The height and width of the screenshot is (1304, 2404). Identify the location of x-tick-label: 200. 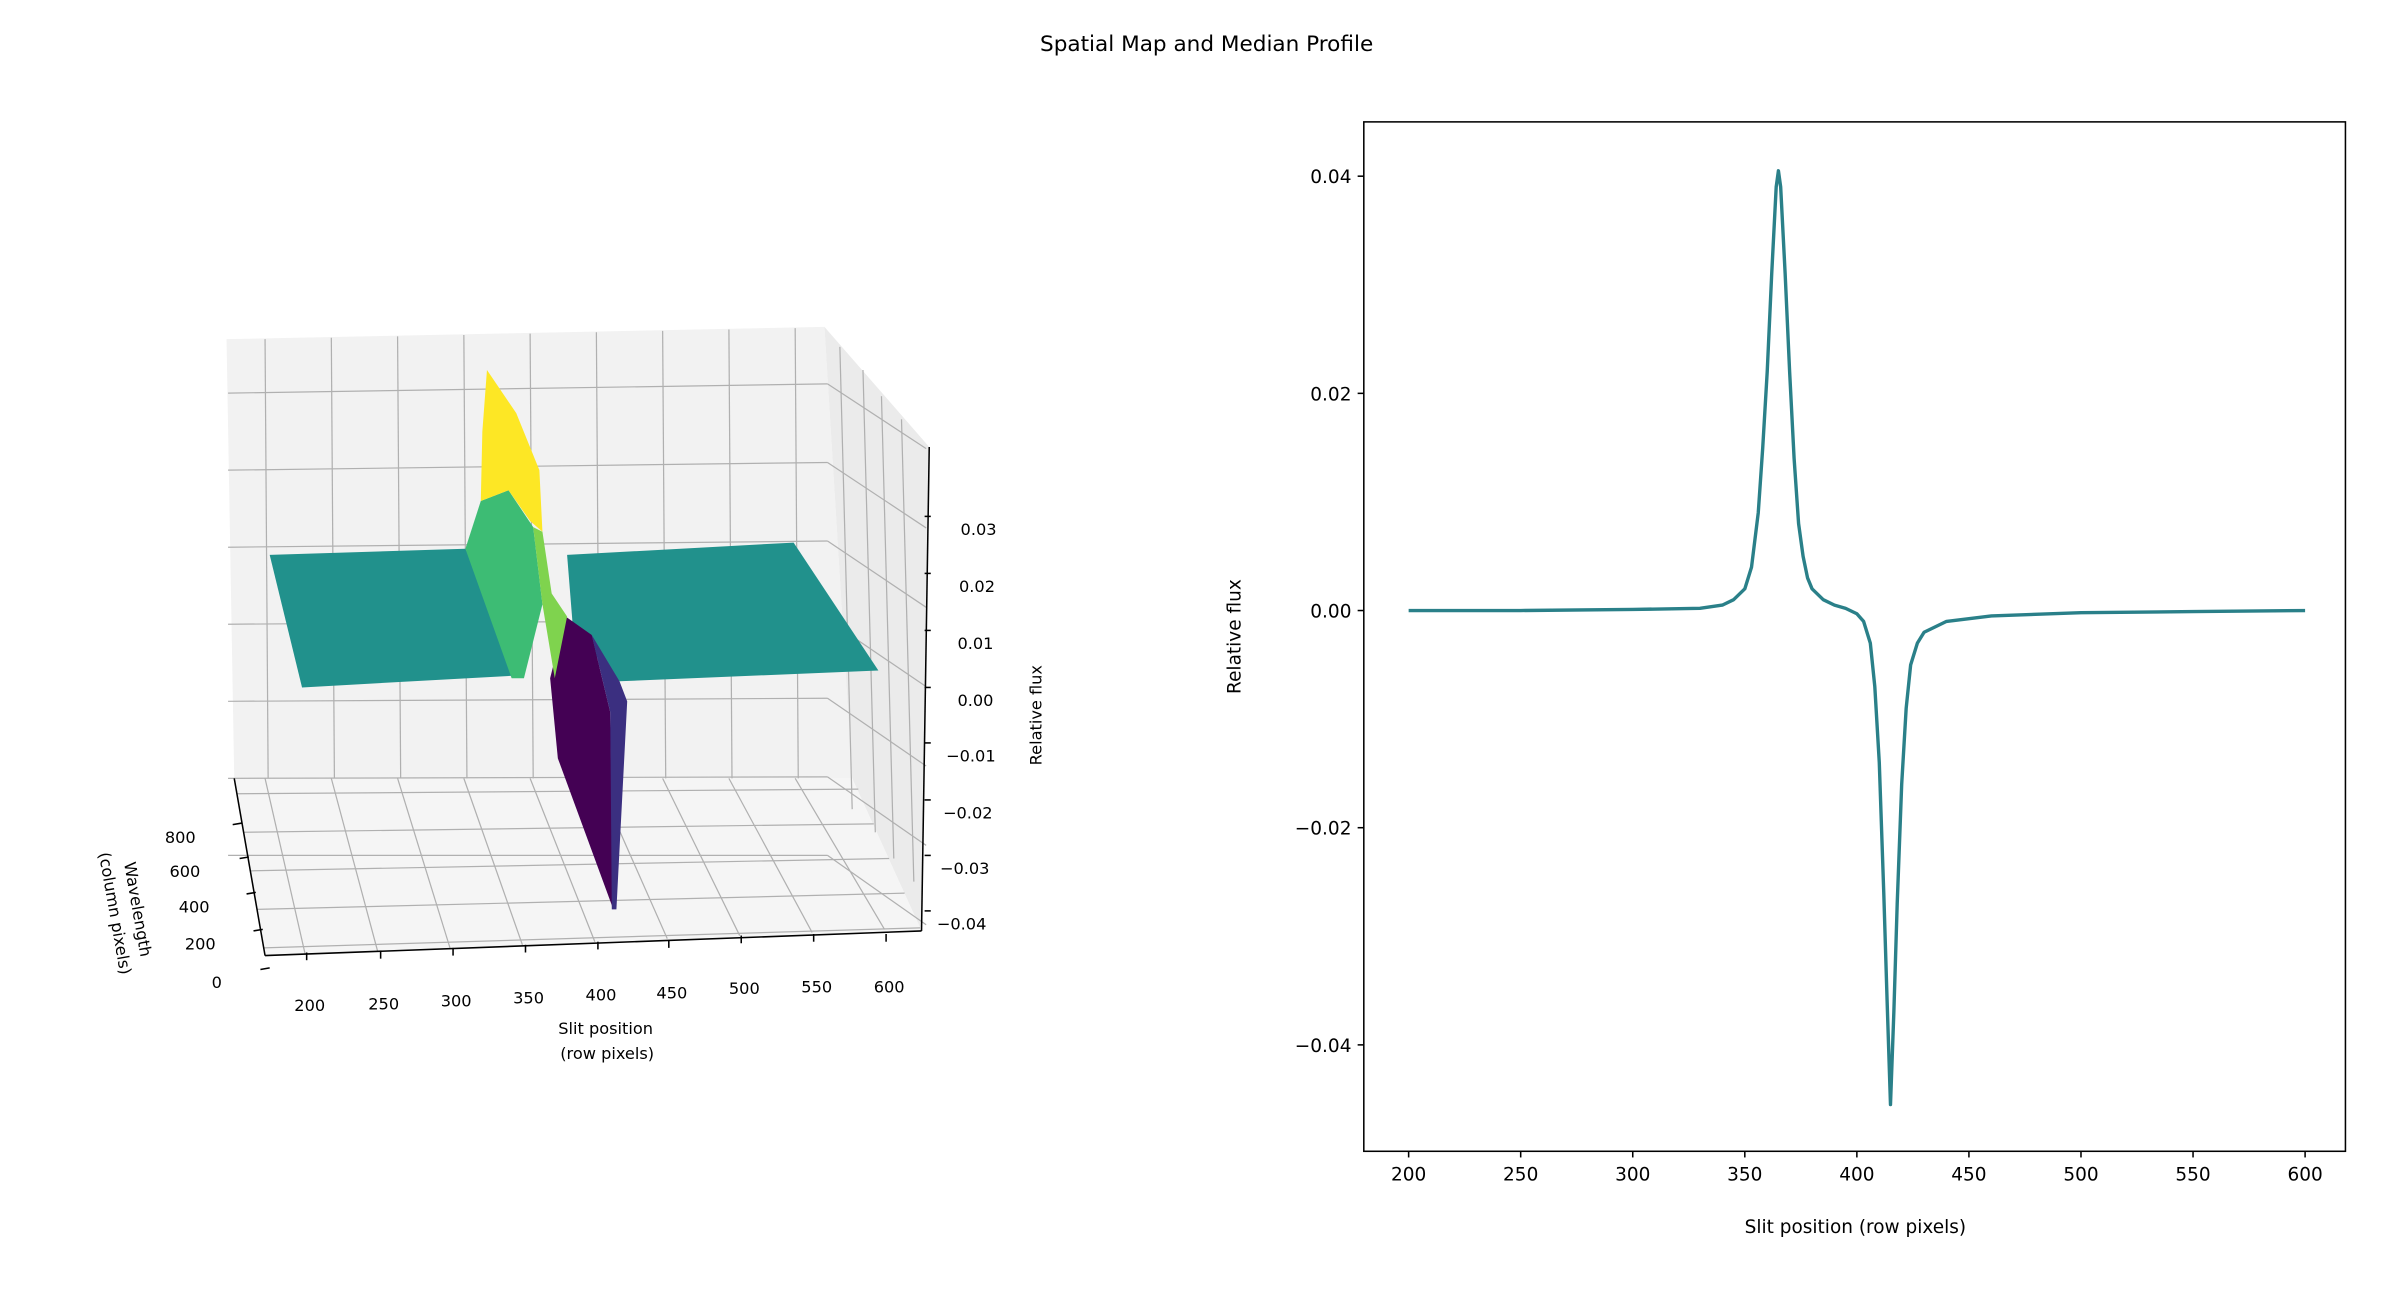
(1408, 1175).